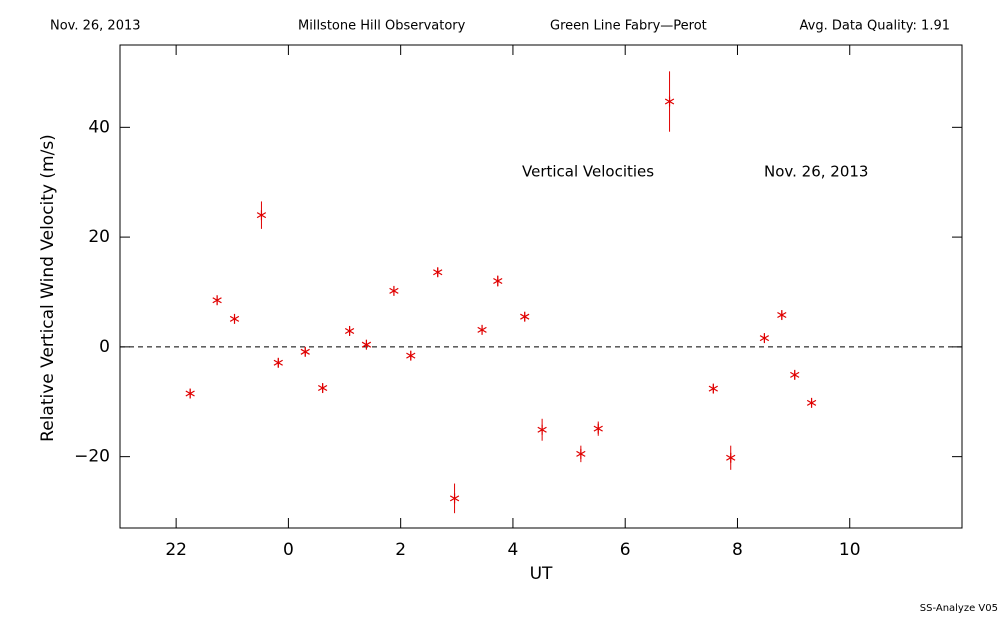  What do you see at coordinates (176, 550) in the screenshot?
I see `x-tick-label: 22` at bounding box center [176, 550].